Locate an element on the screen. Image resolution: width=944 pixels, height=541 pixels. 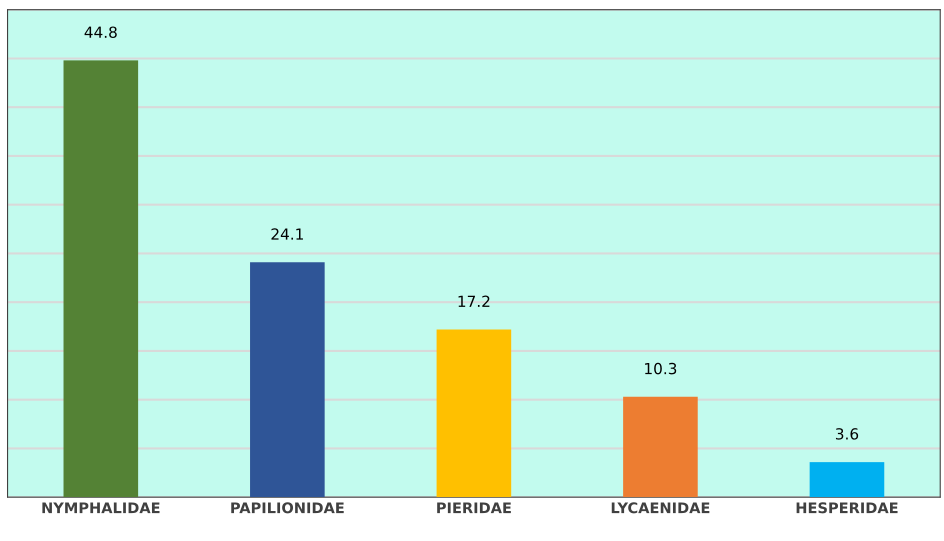
data-label: 3.6 is located at coordinates (847, 434).